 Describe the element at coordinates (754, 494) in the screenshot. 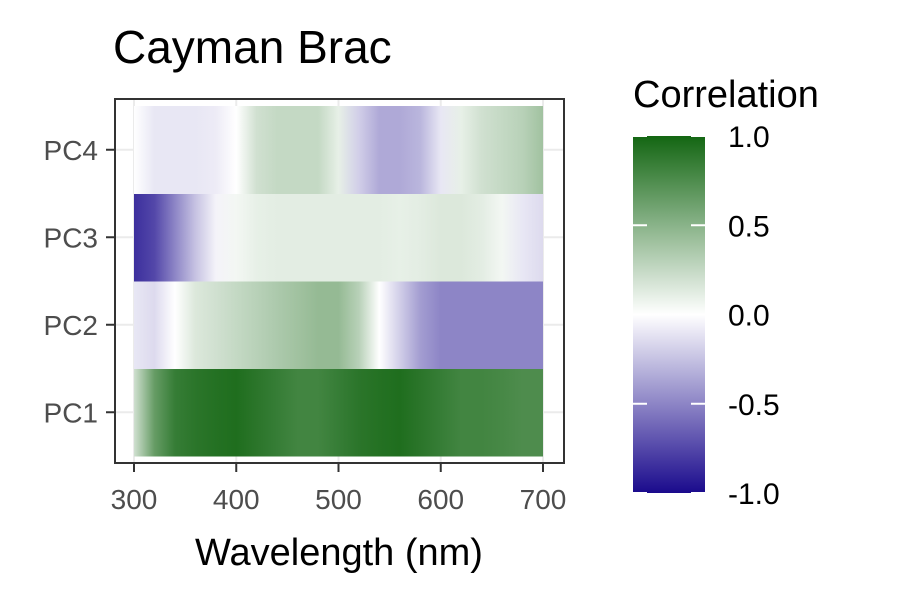

I see `colorbar-tick-label: -1.0` at that location.